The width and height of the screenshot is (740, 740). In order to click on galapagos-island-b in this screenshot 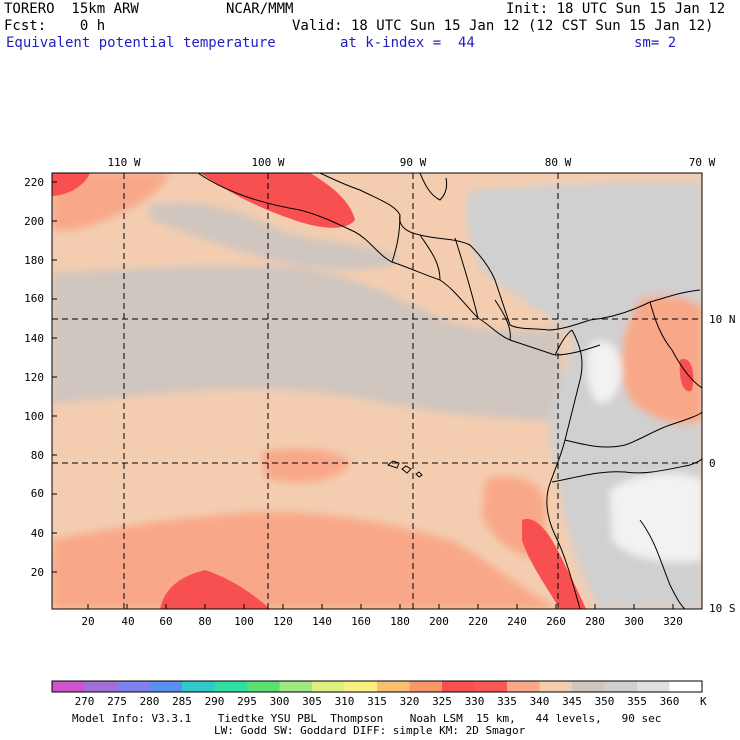, I will do `click(406, 469)`.